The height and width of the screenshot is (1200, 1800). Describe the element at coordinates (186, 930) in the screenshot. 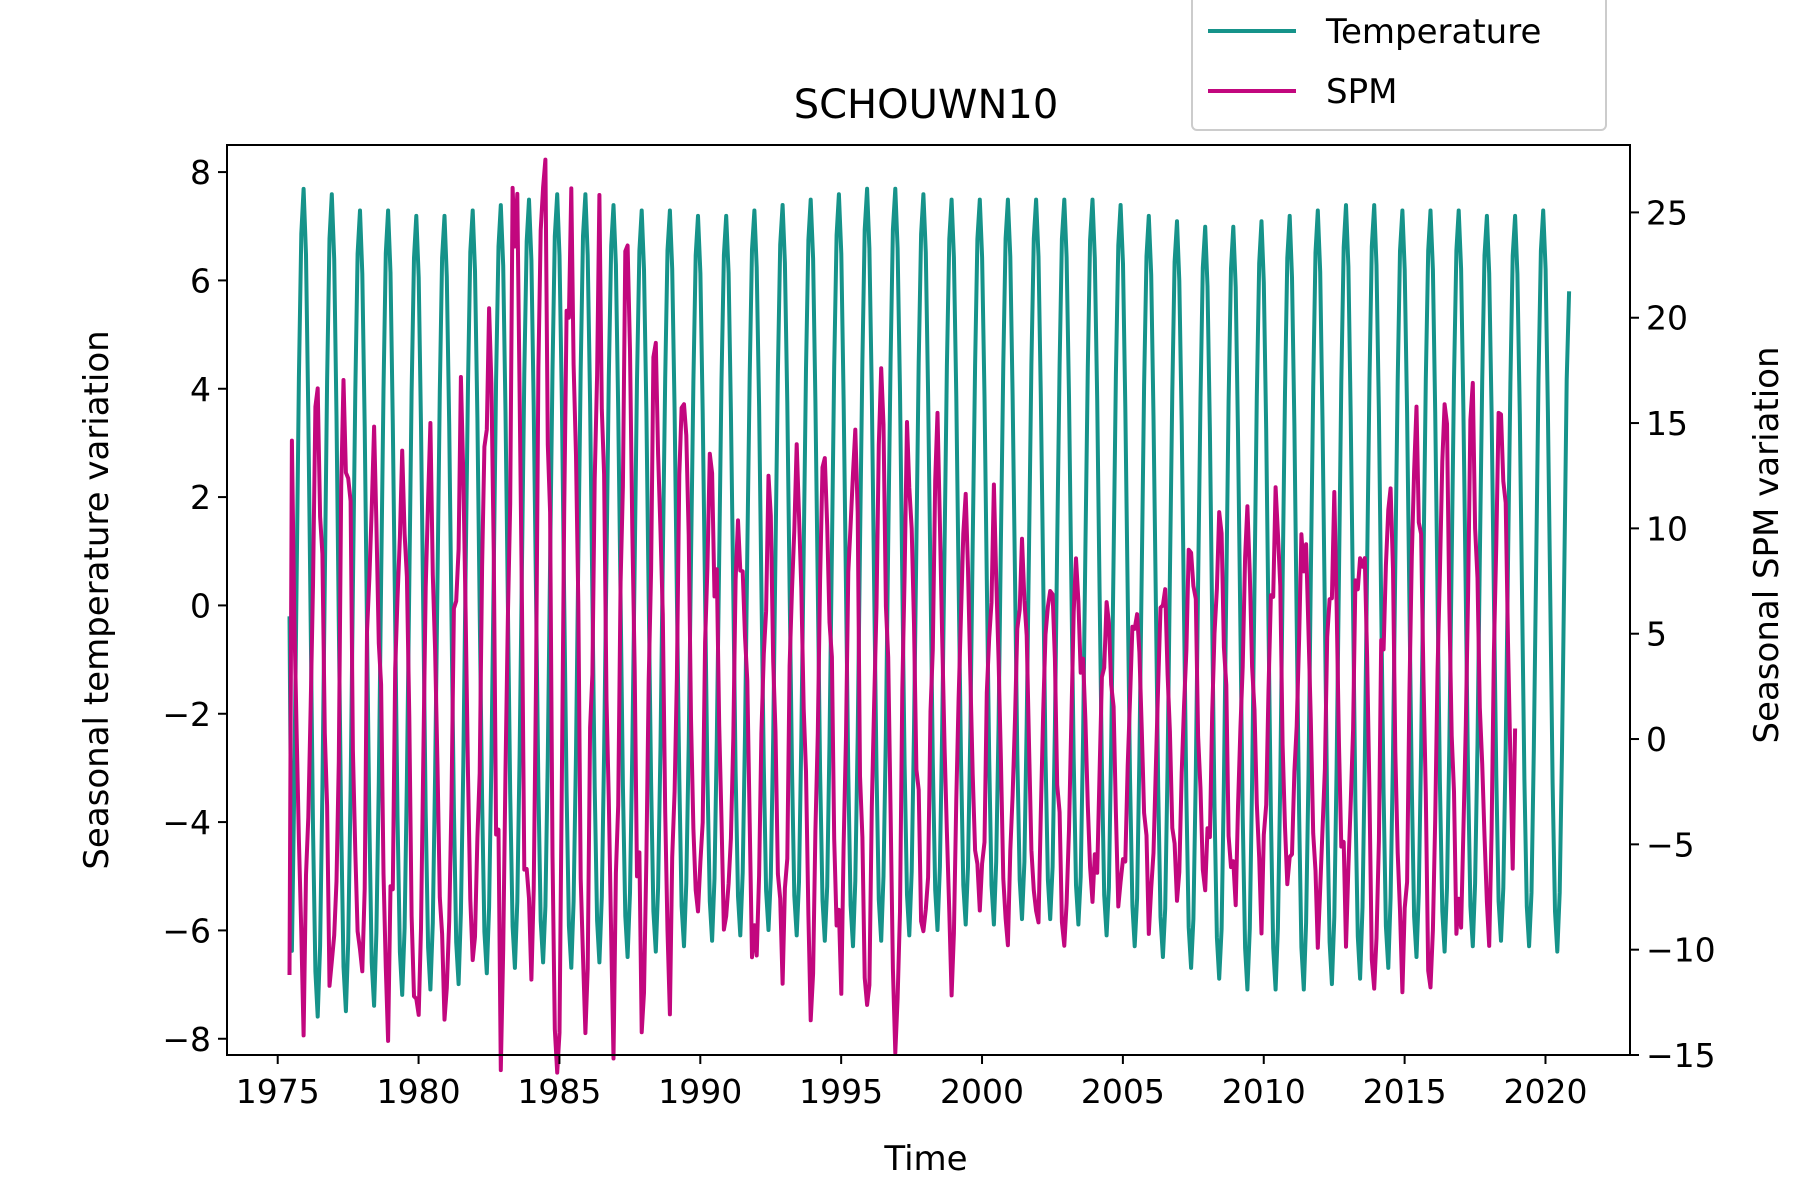

I see `y-left-tick-label: −6` at that location.